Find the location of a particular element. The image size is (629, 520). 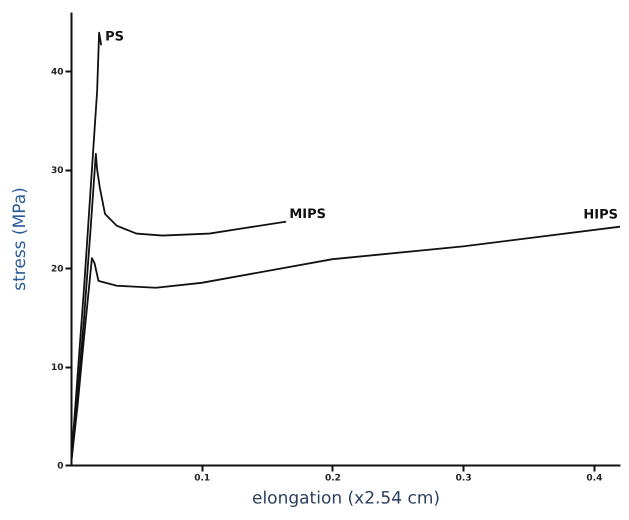

x-tick-label: 0.1 is located at coordinates (202, 479).